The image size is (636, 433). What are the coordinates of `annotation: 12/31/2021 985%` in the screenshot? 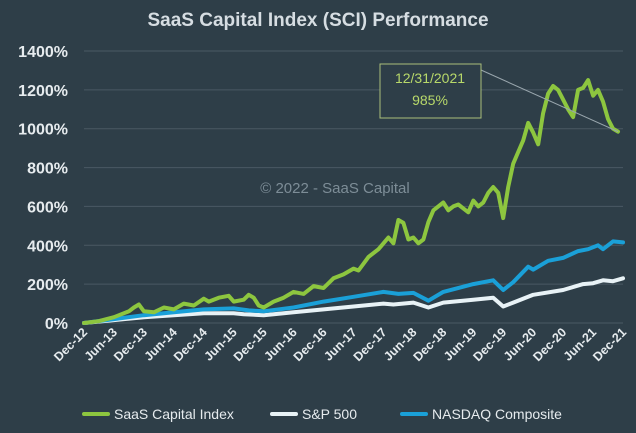 It's located at (499, 98).